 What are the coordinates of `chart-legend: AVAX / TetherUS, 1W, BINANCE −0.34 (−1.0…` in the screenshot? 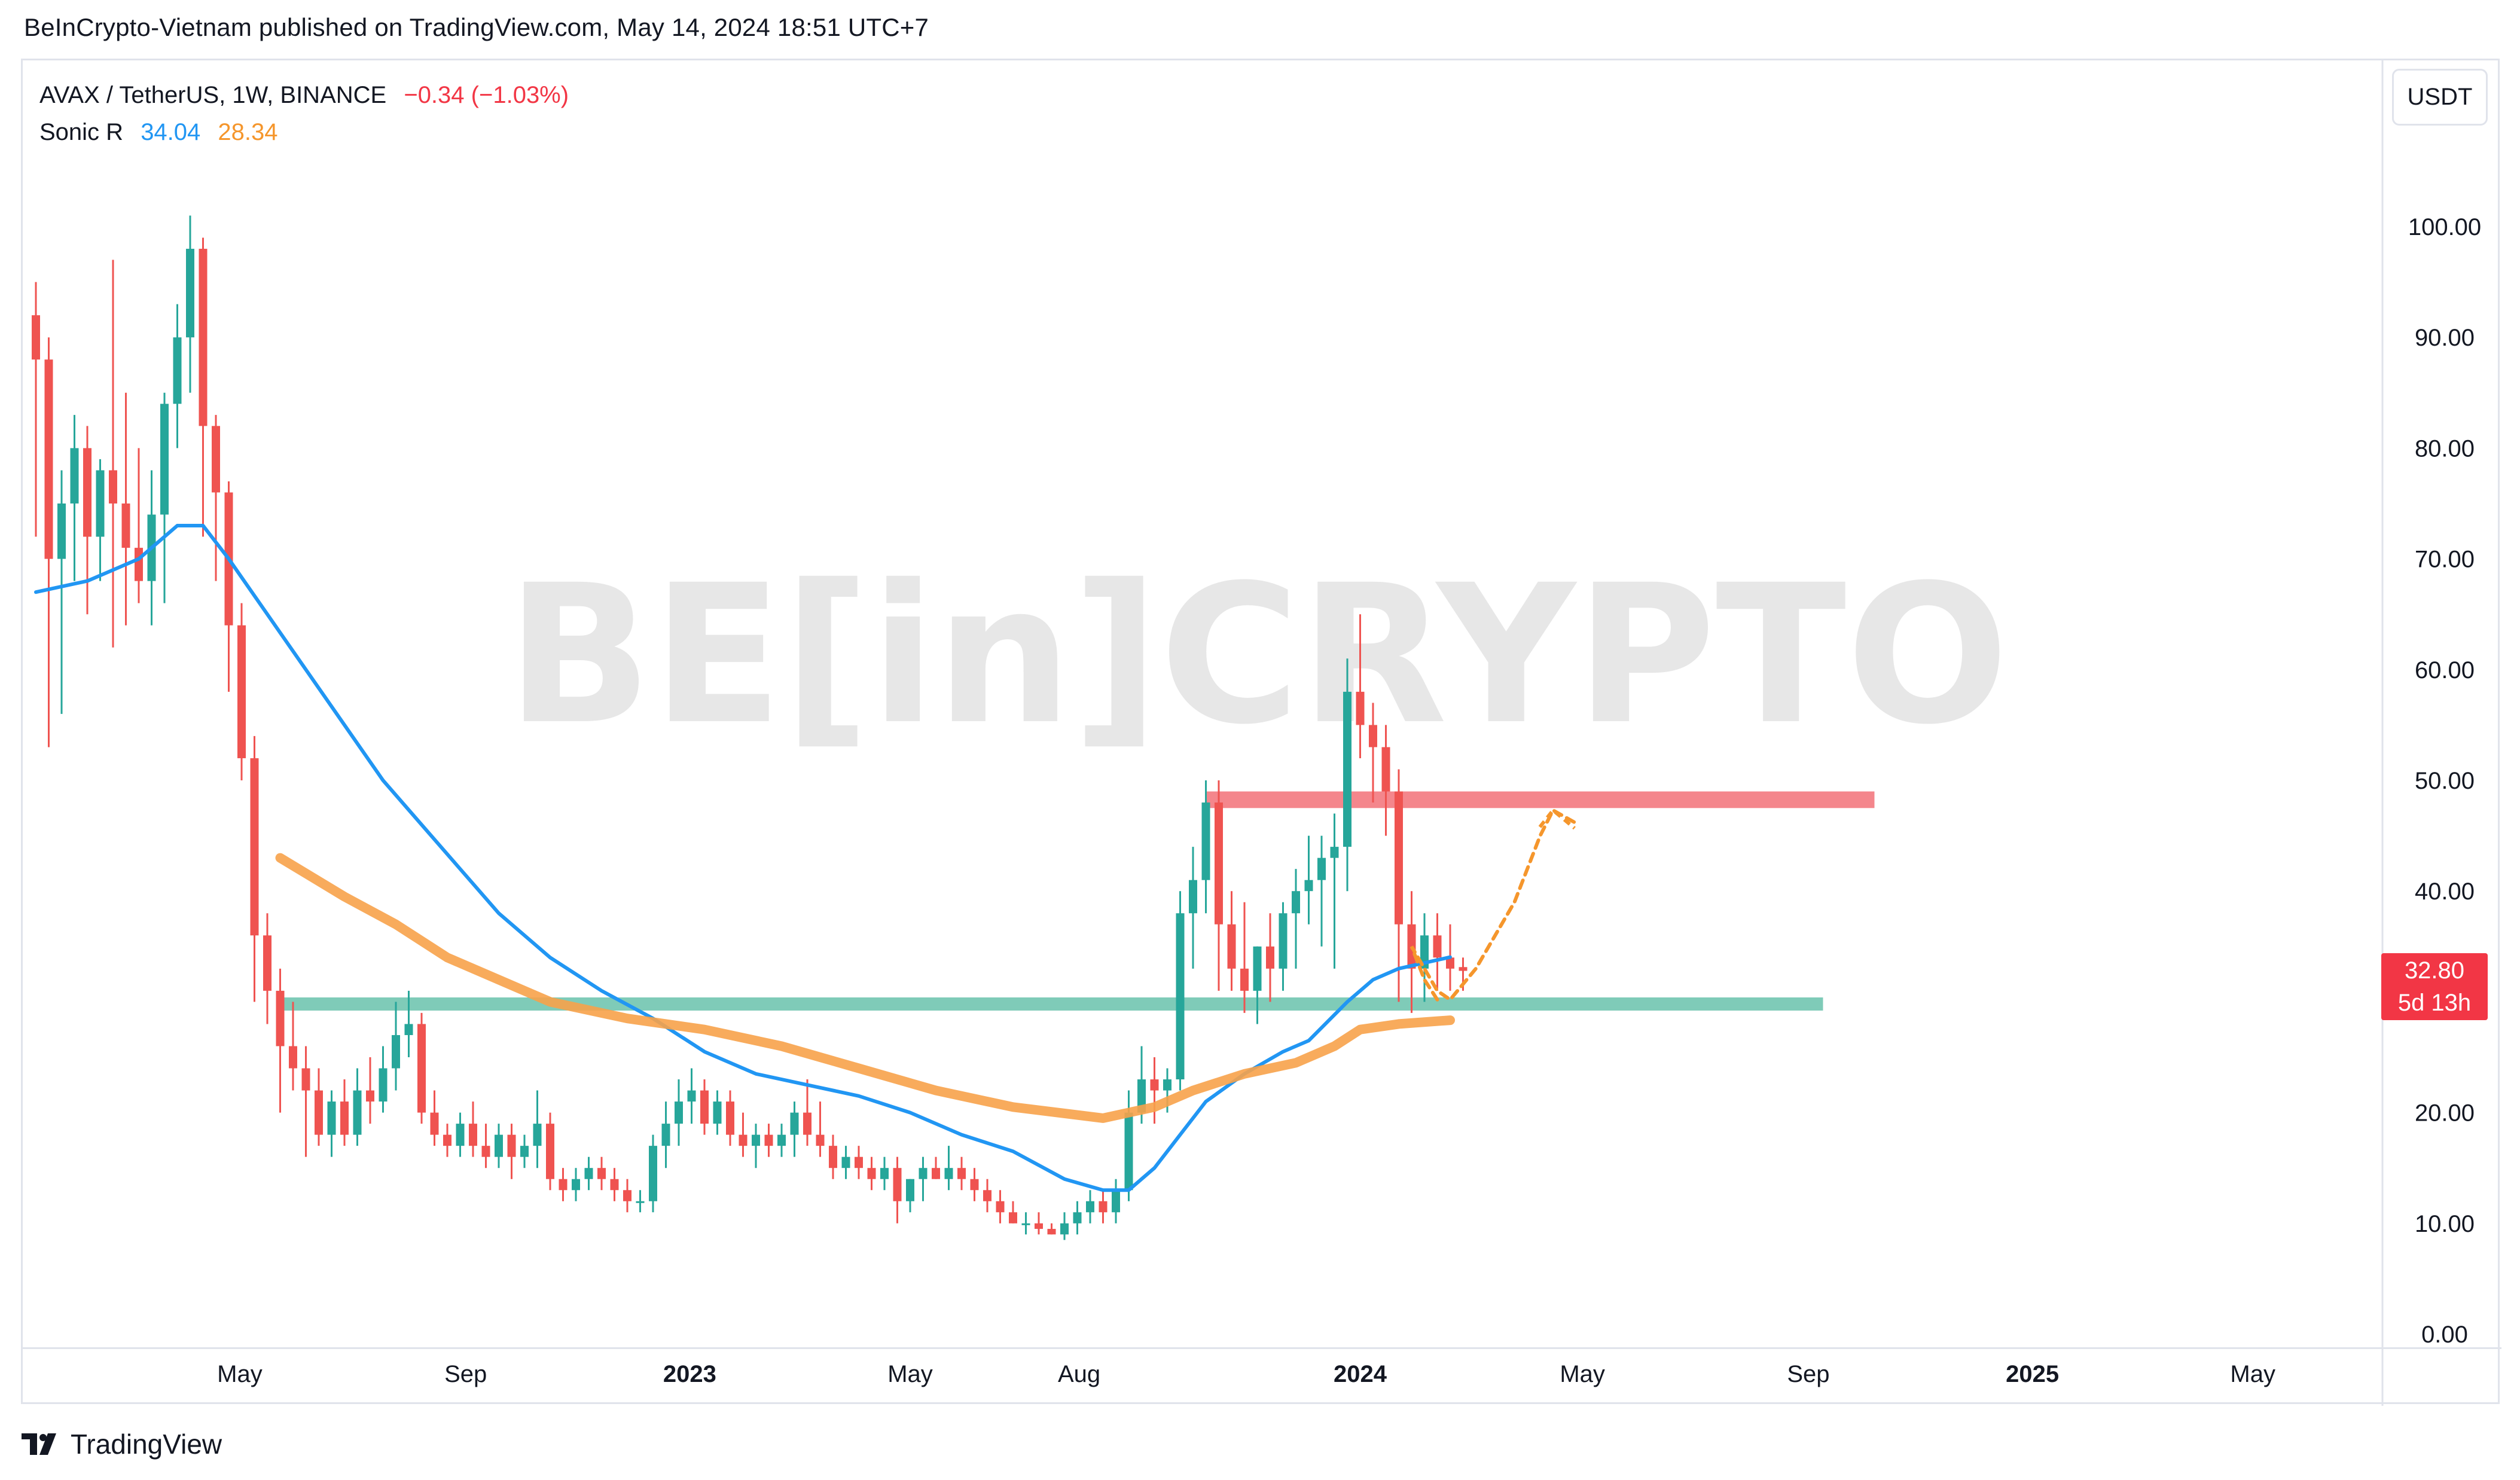 It's located at (309, 114).